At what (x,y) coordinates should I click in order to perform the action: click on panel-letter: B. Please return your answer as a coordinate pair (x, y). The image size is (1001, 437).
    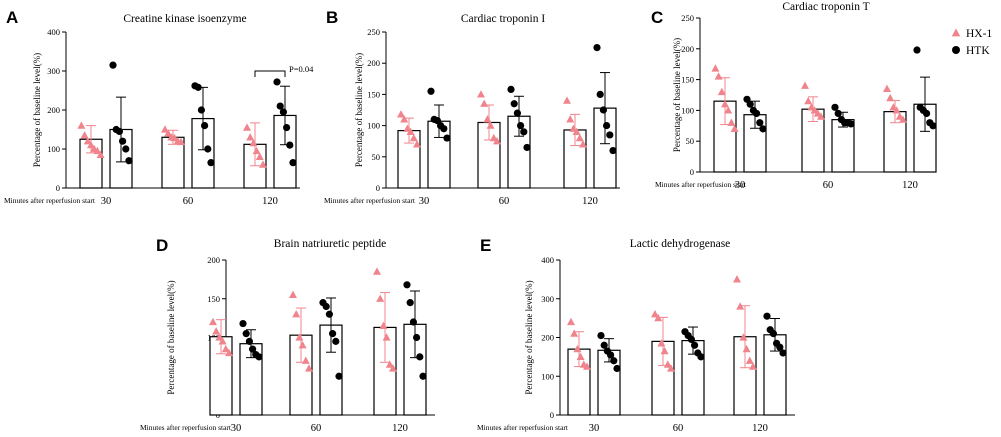
    Looking at the image, I should click on (332, 17).